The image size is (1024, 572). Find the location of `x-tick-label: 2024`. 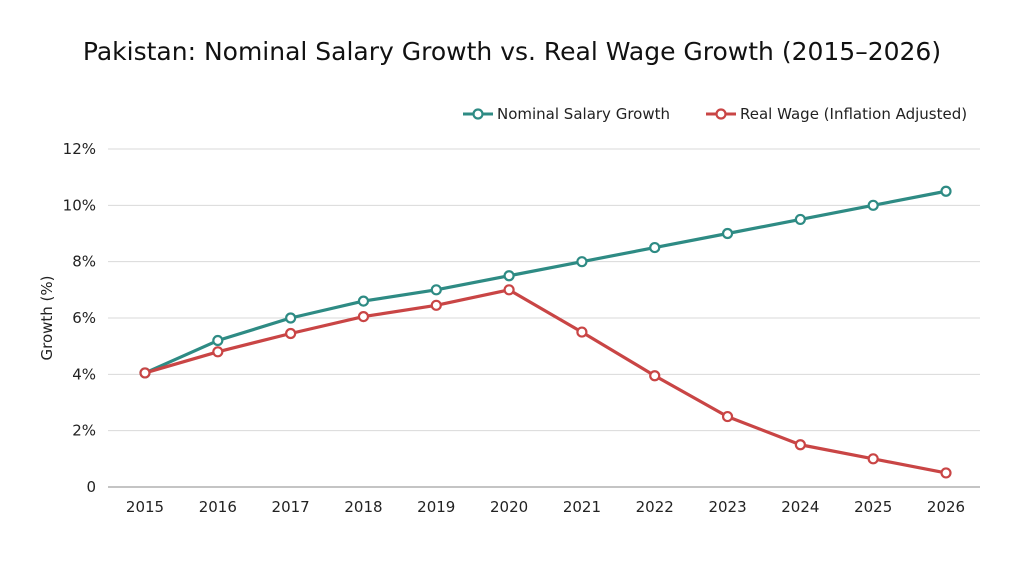

x-tick-label: 2024 is located at coordinates (800, 507).